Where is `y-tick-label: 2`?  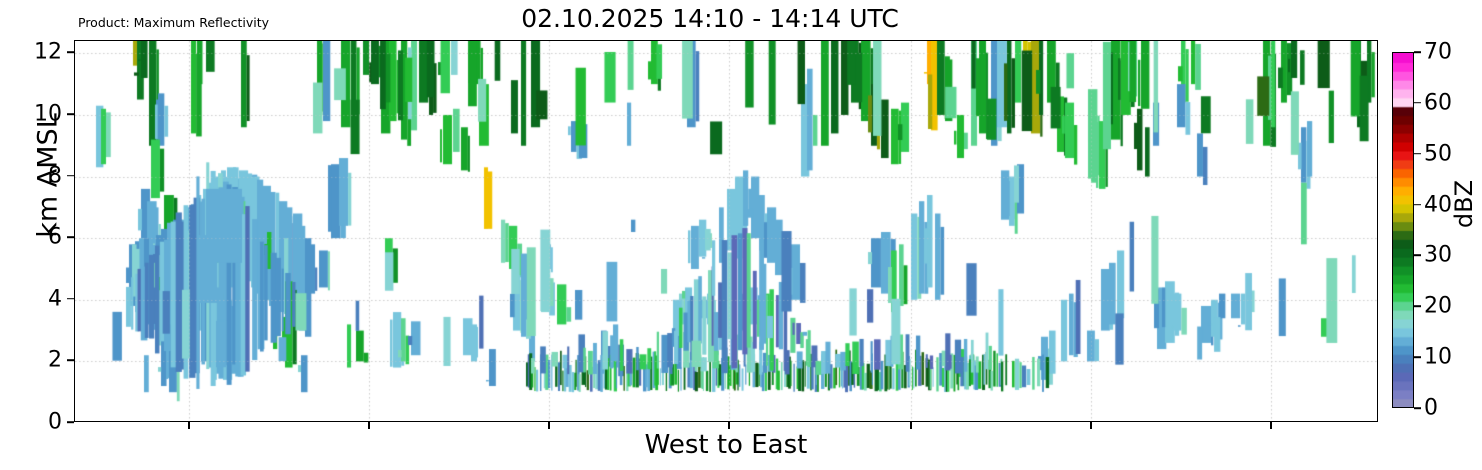 y-tick-label: 2 is located at coordinates (55, 360).